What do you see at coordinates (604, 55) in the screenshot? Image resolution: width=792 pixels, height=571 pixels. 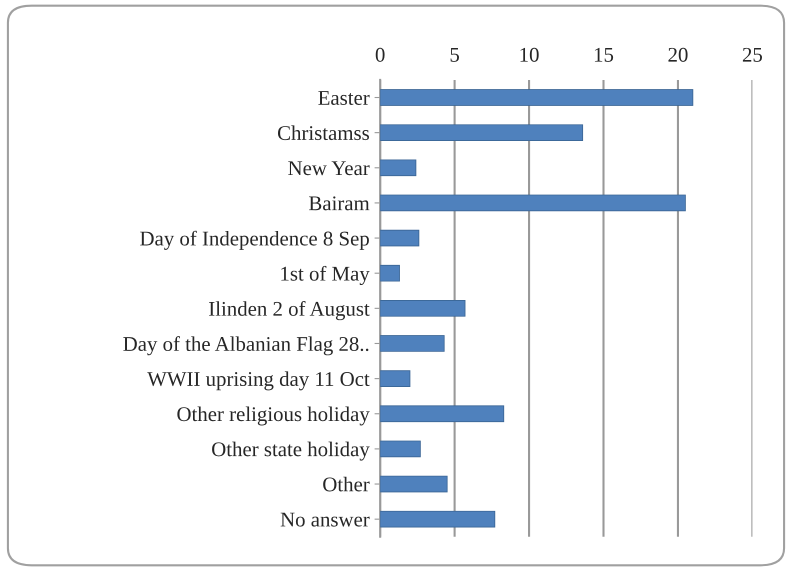 I see `x-tick-label: 15` at bounding box center [604, 55].